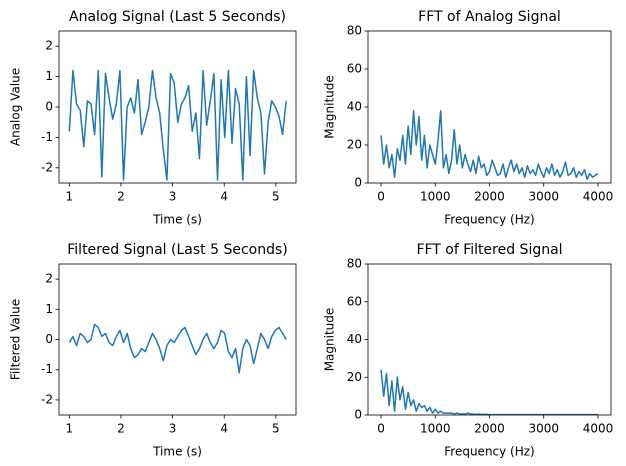  Describe the element at coordinates (489, 17) in the screenshot. I see `subplot-title: FFT of Analog Signal` at that location.